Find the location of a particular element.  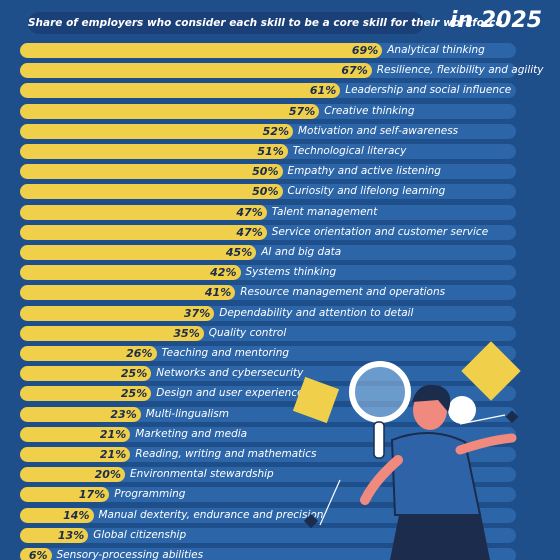

yellow-diamond-icon is located at coordinates (491, 371).